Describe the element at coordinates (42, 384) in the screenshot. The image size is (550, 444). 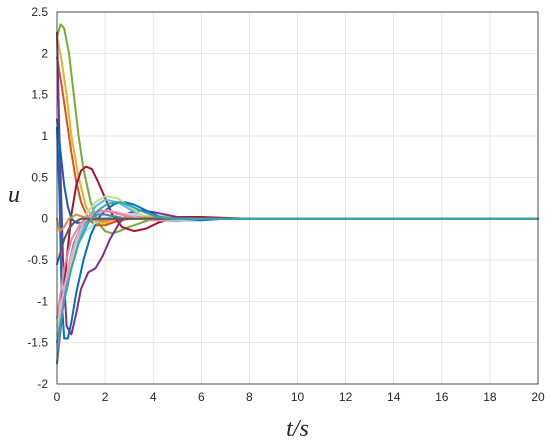
I see `y-tick-label: -2` at that location.